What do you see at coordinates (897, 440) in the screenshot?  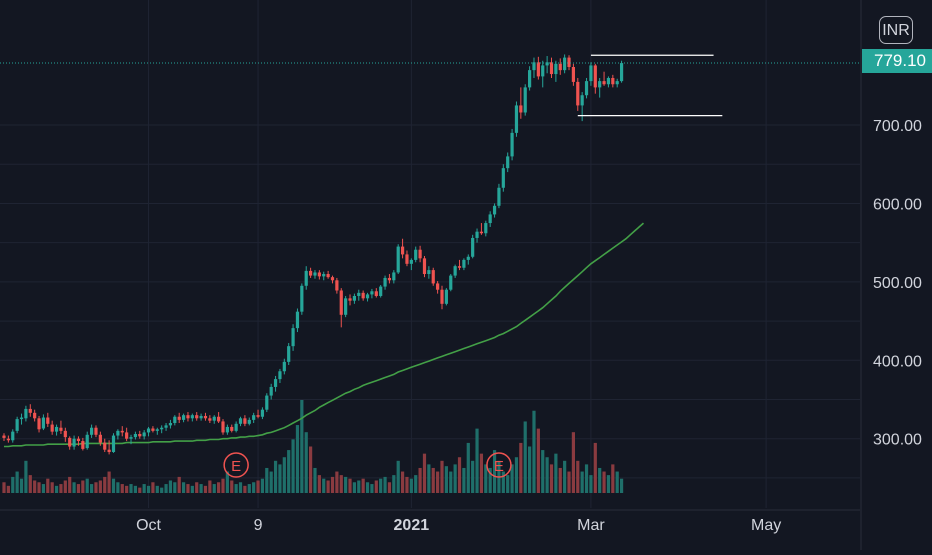 I see `y-tick-label: 300.00` at bounding box center [897, 440].